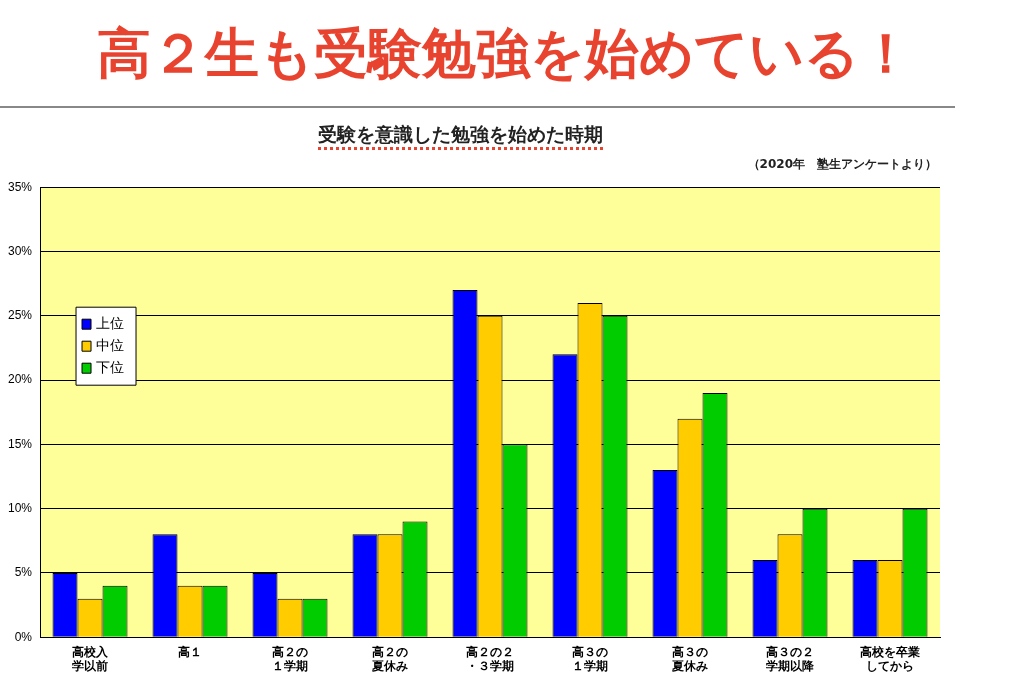 This screenshot has height=686, width=1022. I want to click on y-tick-label: 5%, so click(23, 572).